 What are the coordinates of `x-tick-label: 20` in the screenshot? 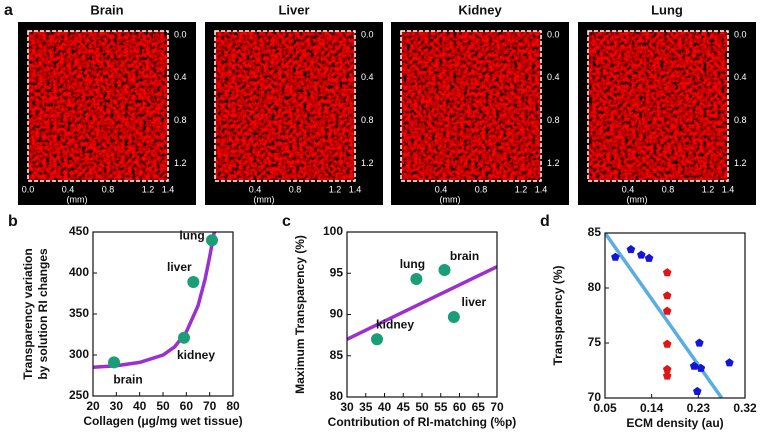 It's located at (93, 406).